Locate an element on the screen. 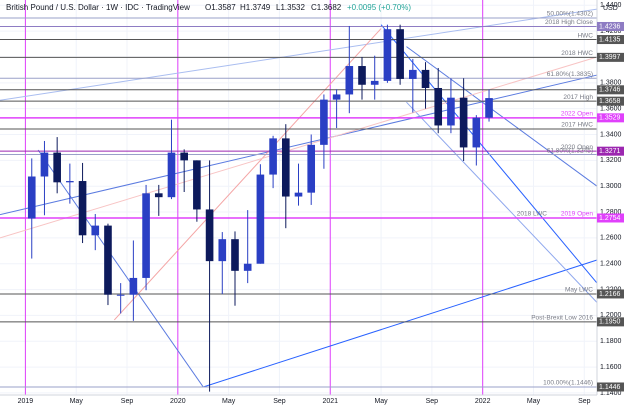 Image resolution: width=624 pixels, height=406 pixels. y-tick-label: 1.4200 is located at coordinates (611, 31).